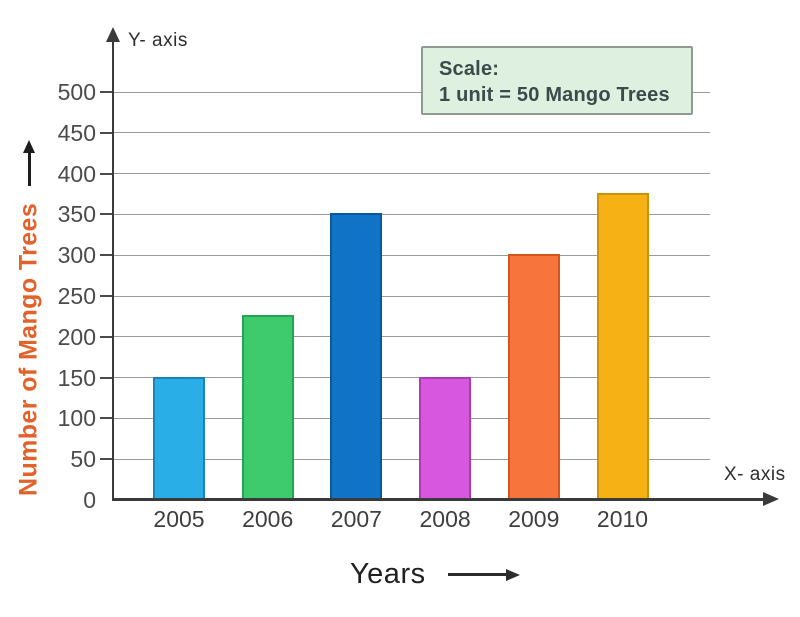 Image resolution: width=800 pixels, height=617 pixels. I want to click on scale-legend: Scale: 1 unit = 50 Mango Trees, so click(557, 80).